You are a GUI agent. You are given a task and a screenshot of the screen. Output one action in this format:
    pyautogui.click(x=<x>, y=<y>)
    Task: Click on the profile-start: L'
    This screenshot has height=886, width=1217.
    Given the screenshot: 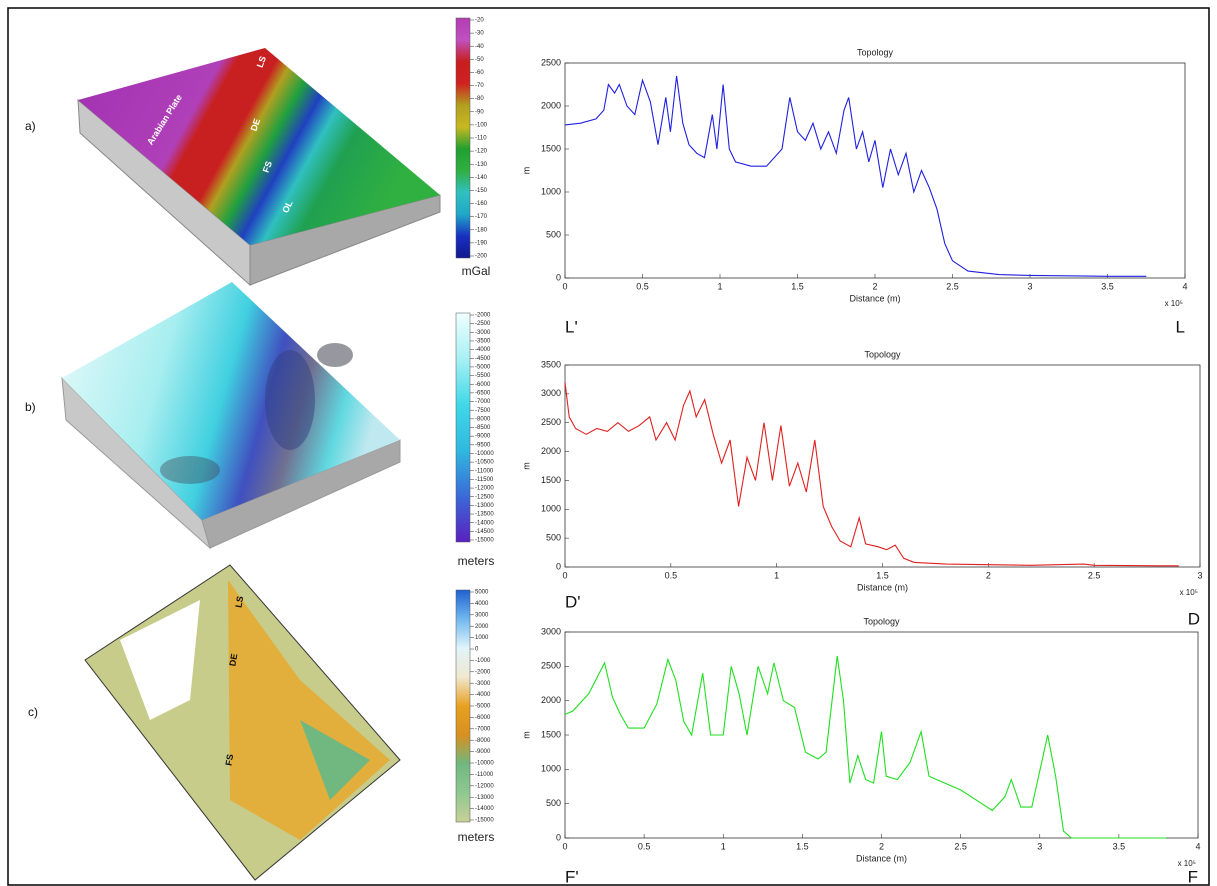 What is the action you would take?
    pyautogui.click(x=571, y=326)
    